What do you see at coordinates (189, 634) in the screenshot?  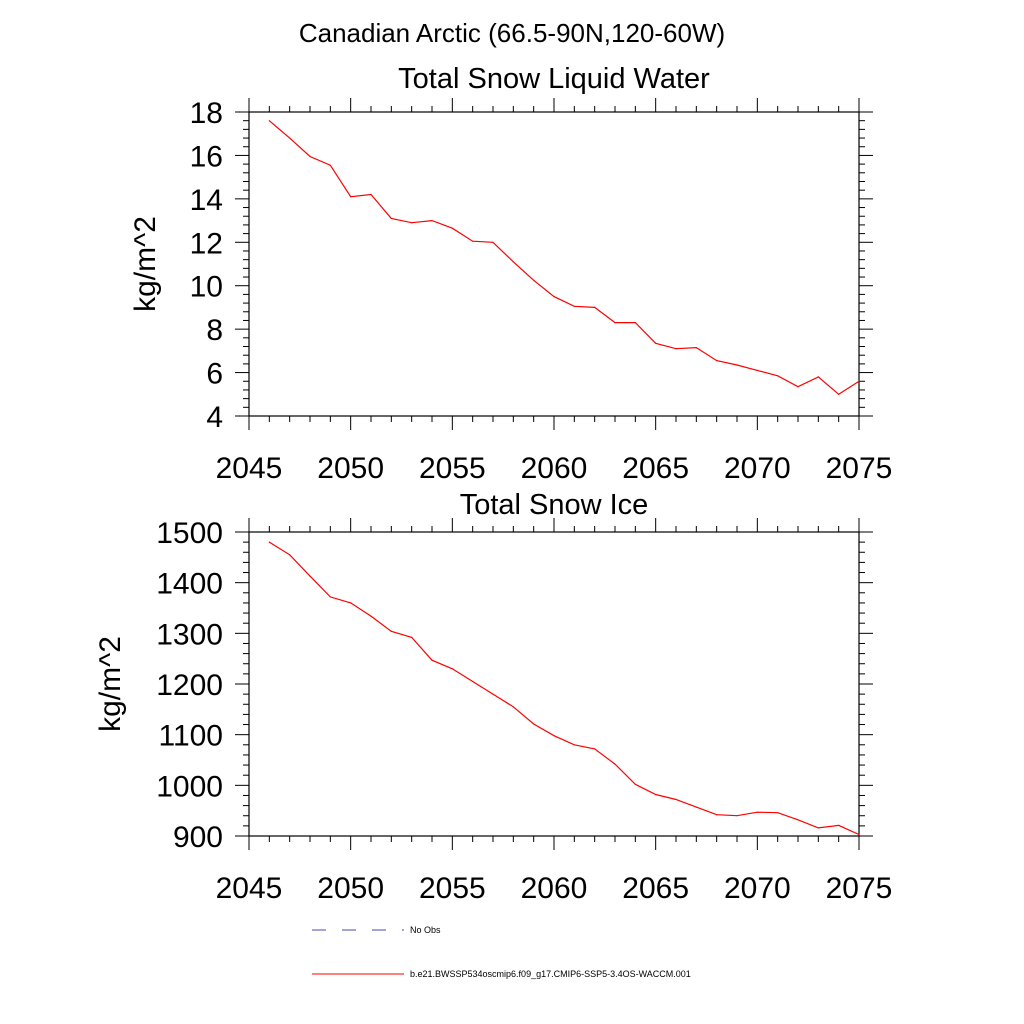 I see `y-tick-label: 1300` at bounding box center [189, 634].